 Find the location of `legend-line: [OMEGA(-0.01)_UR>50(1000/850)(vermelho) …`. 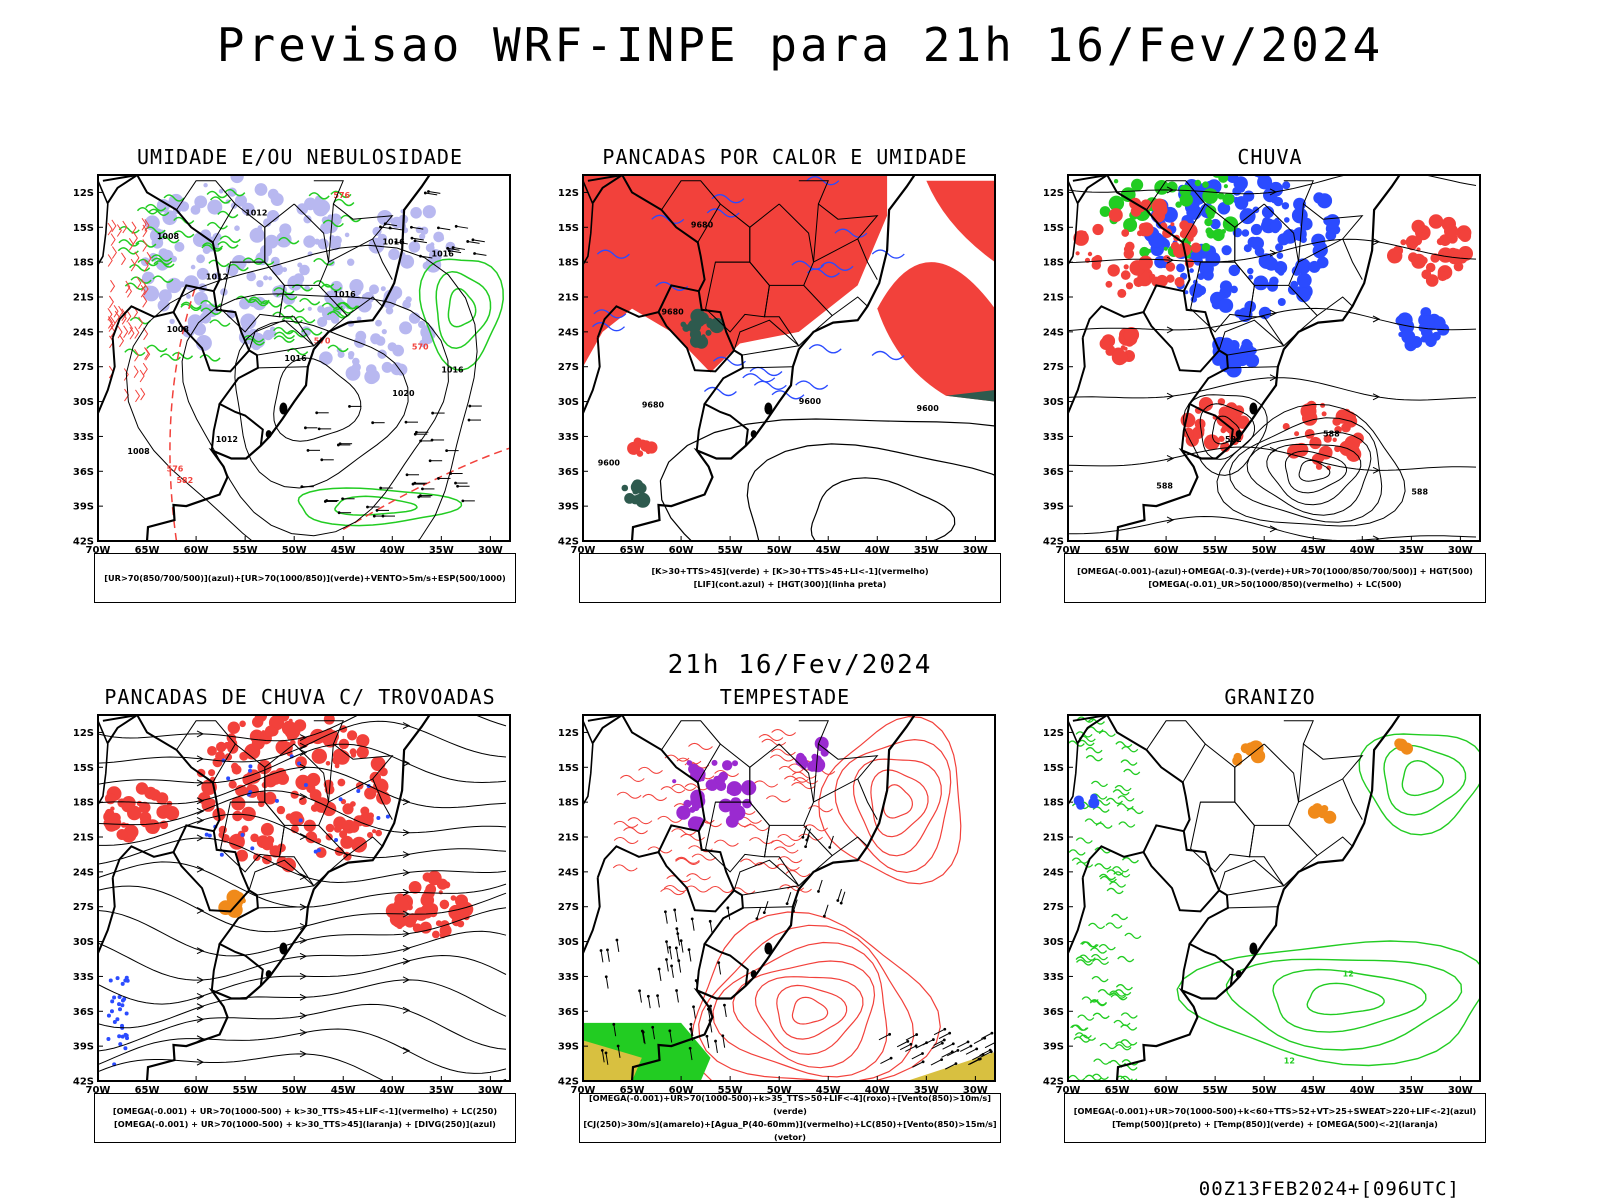

legend-line: [OMEGA(-0.01)_UR>50(1000/850)(vermelho) … is located at coordinates (1275, 584).